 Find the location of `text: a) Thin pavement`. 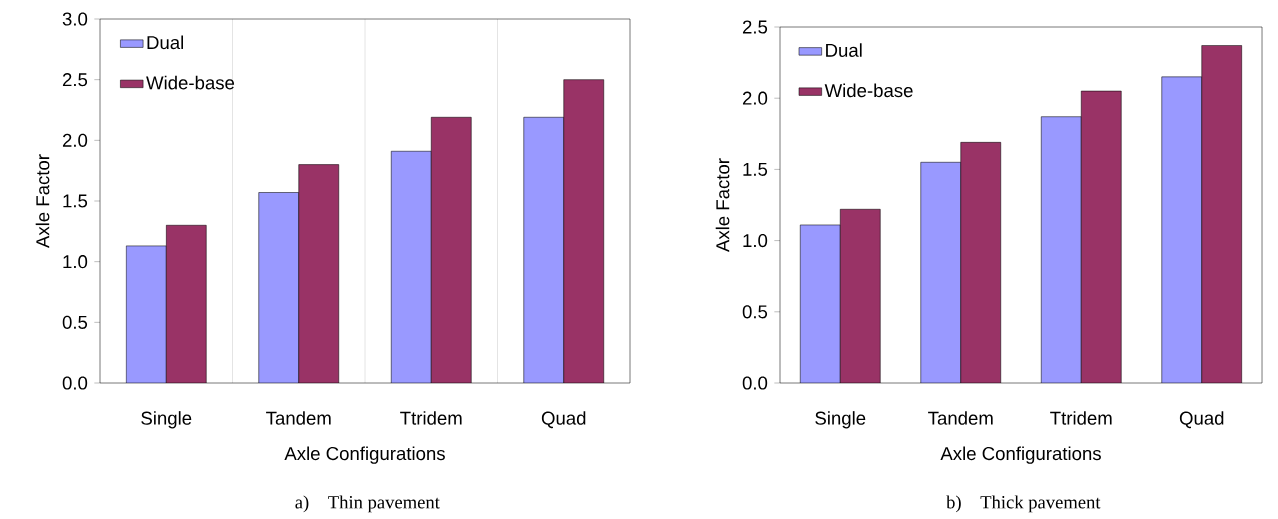

text: a) Thin pavement is located at coordinates (367, 504).